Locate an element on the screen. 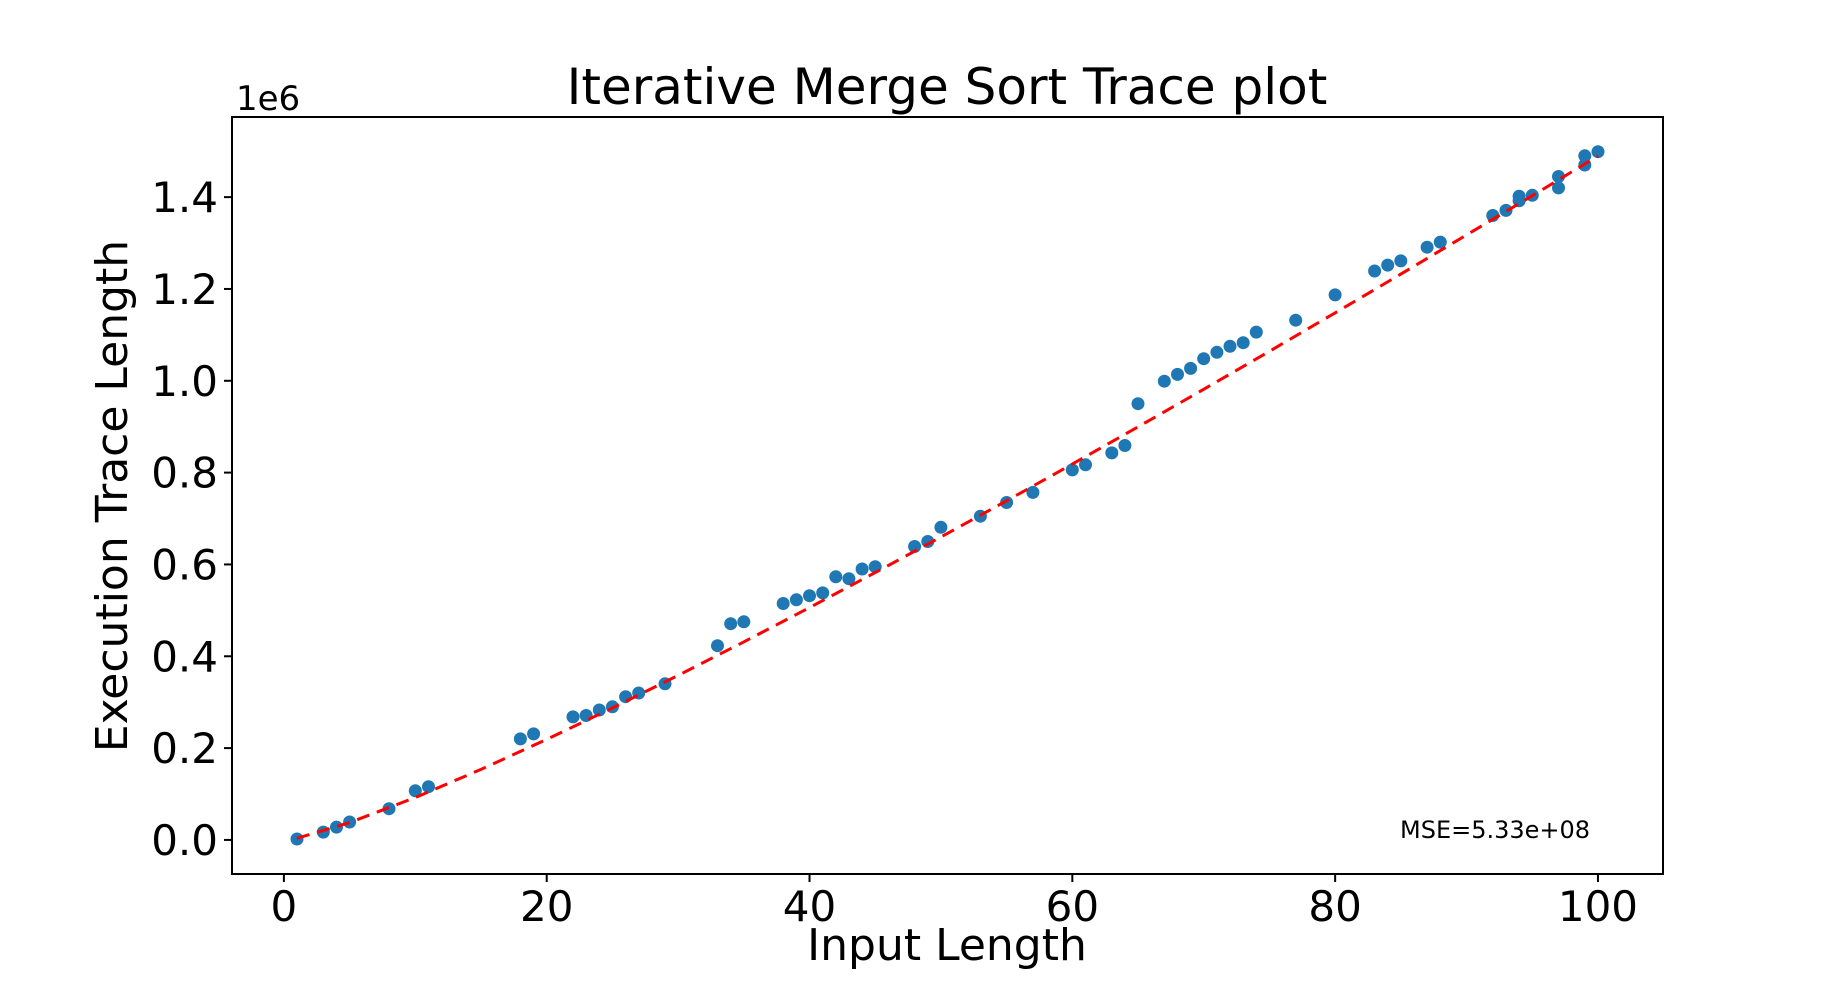  x-axis-label: Input Length is located at coordinates (947, 945).